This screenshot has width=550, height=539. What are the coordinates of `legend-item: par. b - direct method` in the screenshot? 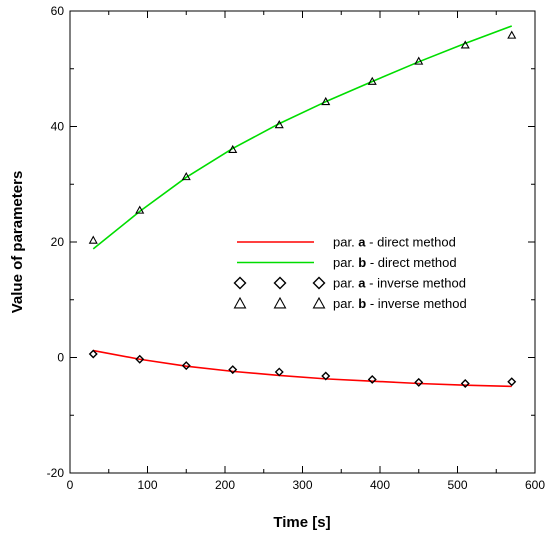 It's located at (347, 262).